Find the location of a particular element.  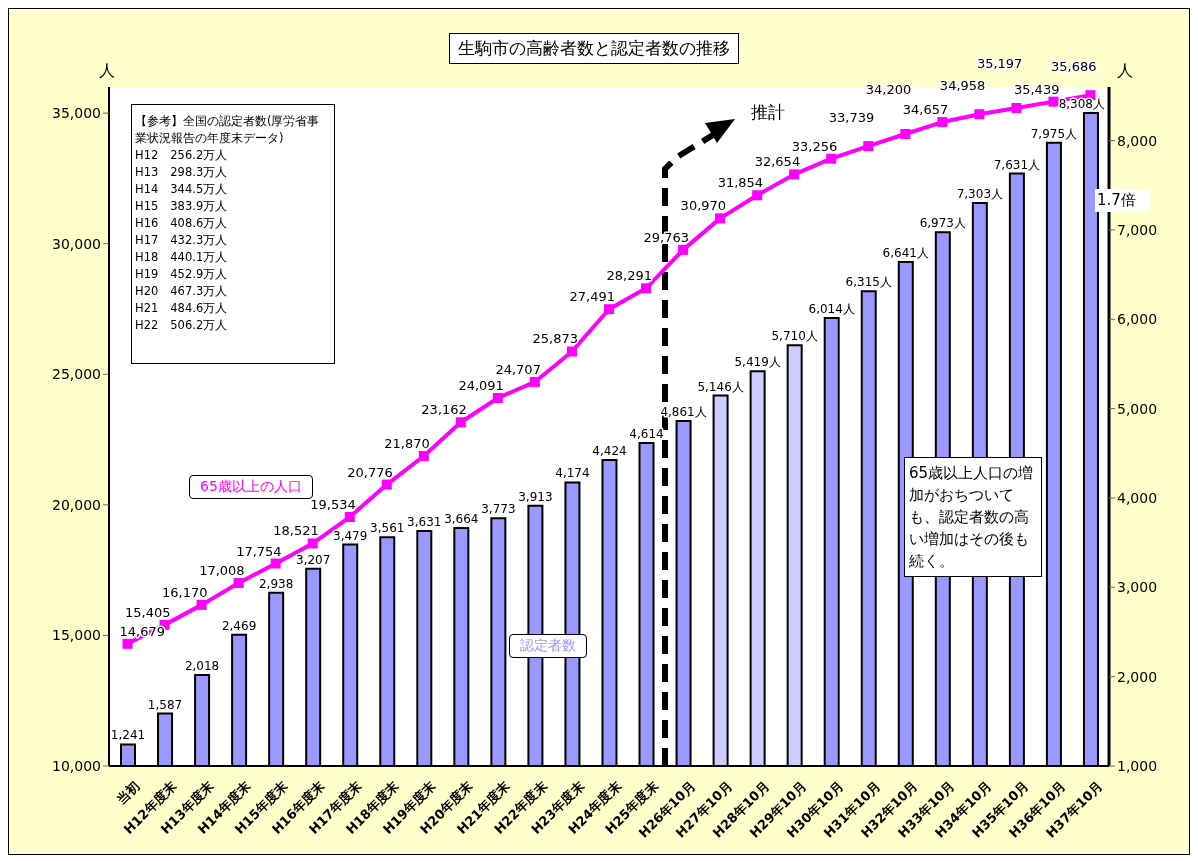

data-label: 29,763 is located at coordinates (666, 237).